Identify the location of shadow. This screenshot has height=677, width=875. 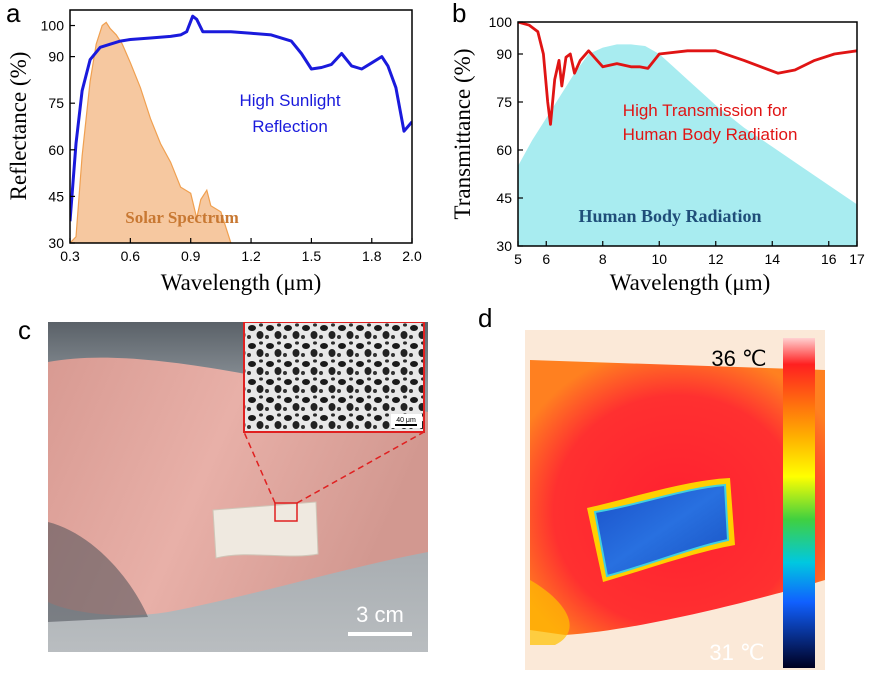
(98, 572).